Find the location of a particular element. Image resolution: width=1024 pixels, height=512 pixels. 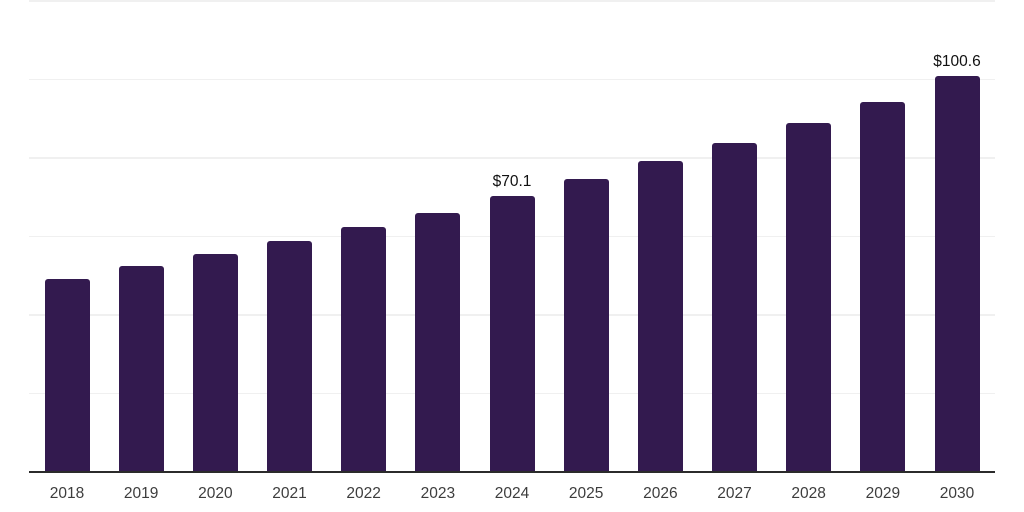

bar-2027 is located at coordinates (734, 306).